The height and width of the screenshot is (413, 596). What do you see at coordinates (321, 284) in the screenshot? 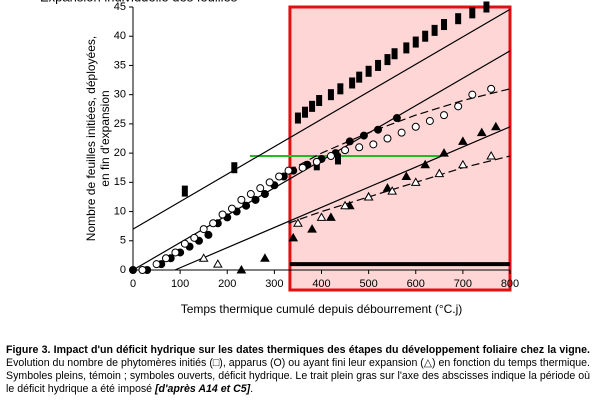
I see `x-tick-label: 400` at bounding box center [321, 284].